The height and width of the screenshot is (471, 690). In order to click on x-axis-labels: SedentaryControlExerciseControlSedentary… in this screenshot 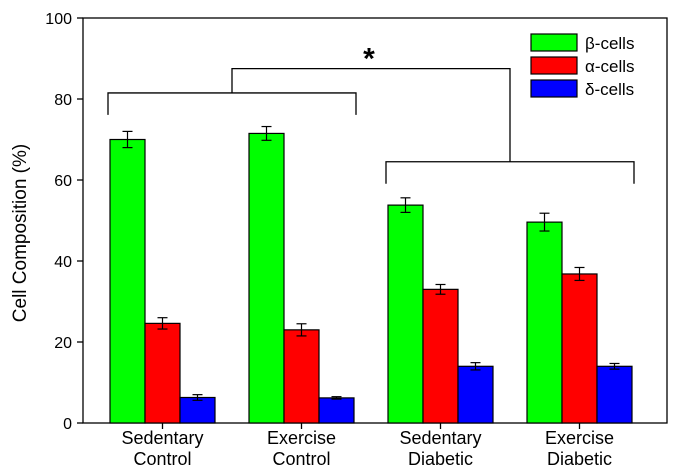, I will do `click(367, 446)`.